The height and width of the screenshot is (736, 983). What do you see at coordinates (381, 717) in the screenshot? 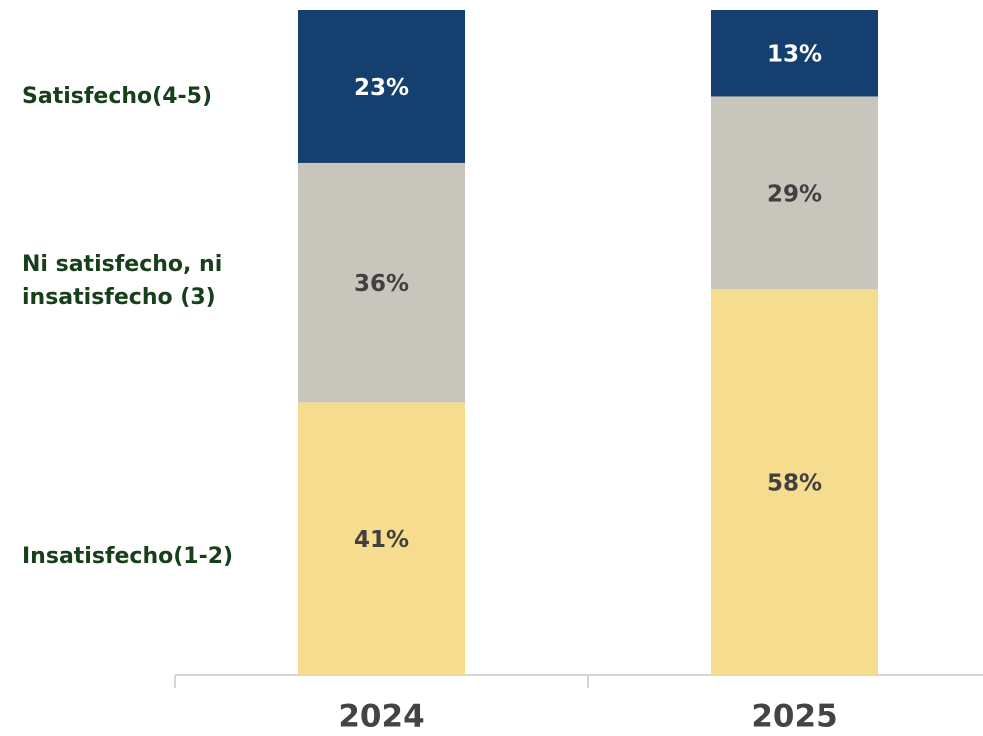
I see `x-tick-label: 2024` at bounding box center [381, 717].